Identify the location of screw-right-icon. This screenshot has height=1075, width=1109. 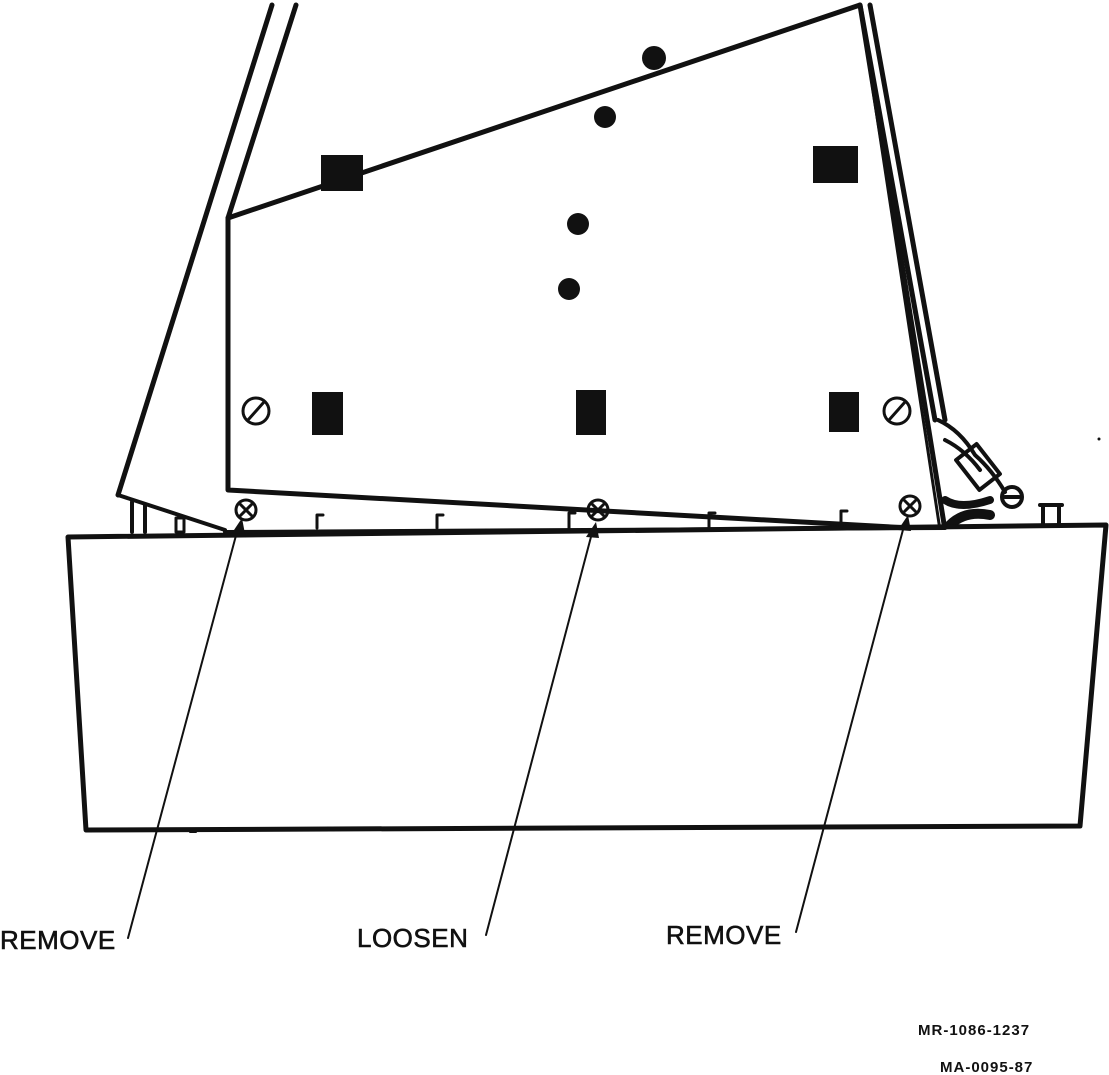
(910, 506).